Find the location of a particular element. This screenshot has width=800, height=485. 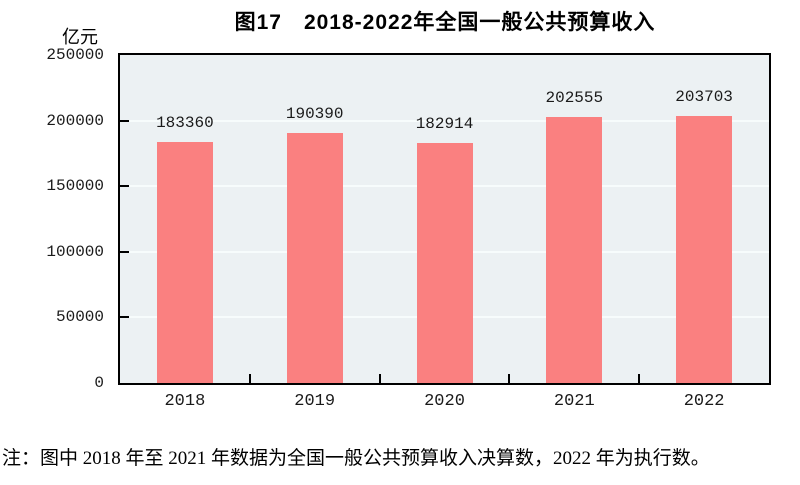

x-category-label-2022: 2022 is located at coordinates (704, 401).